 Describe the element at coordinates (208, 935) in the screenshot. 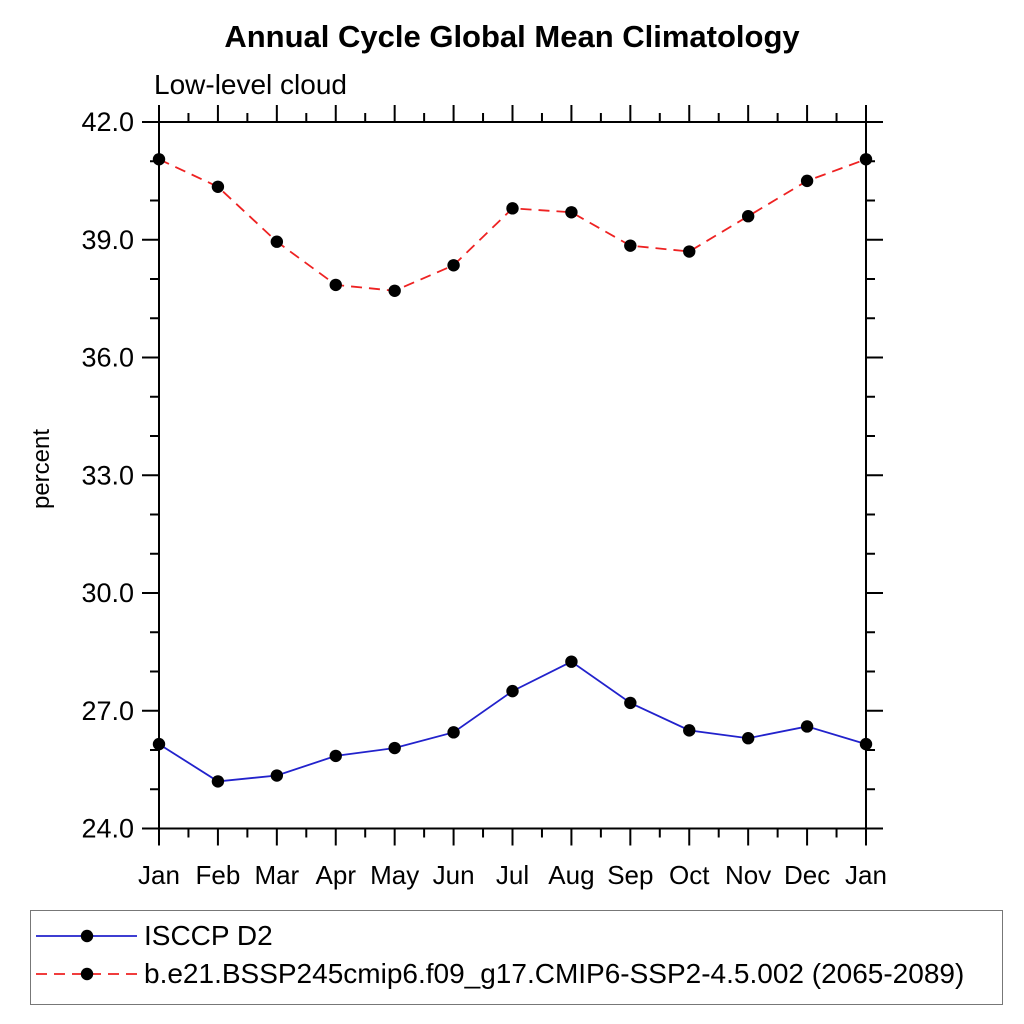

I see `legend-label-isccp: ISCCP D2` at that location.